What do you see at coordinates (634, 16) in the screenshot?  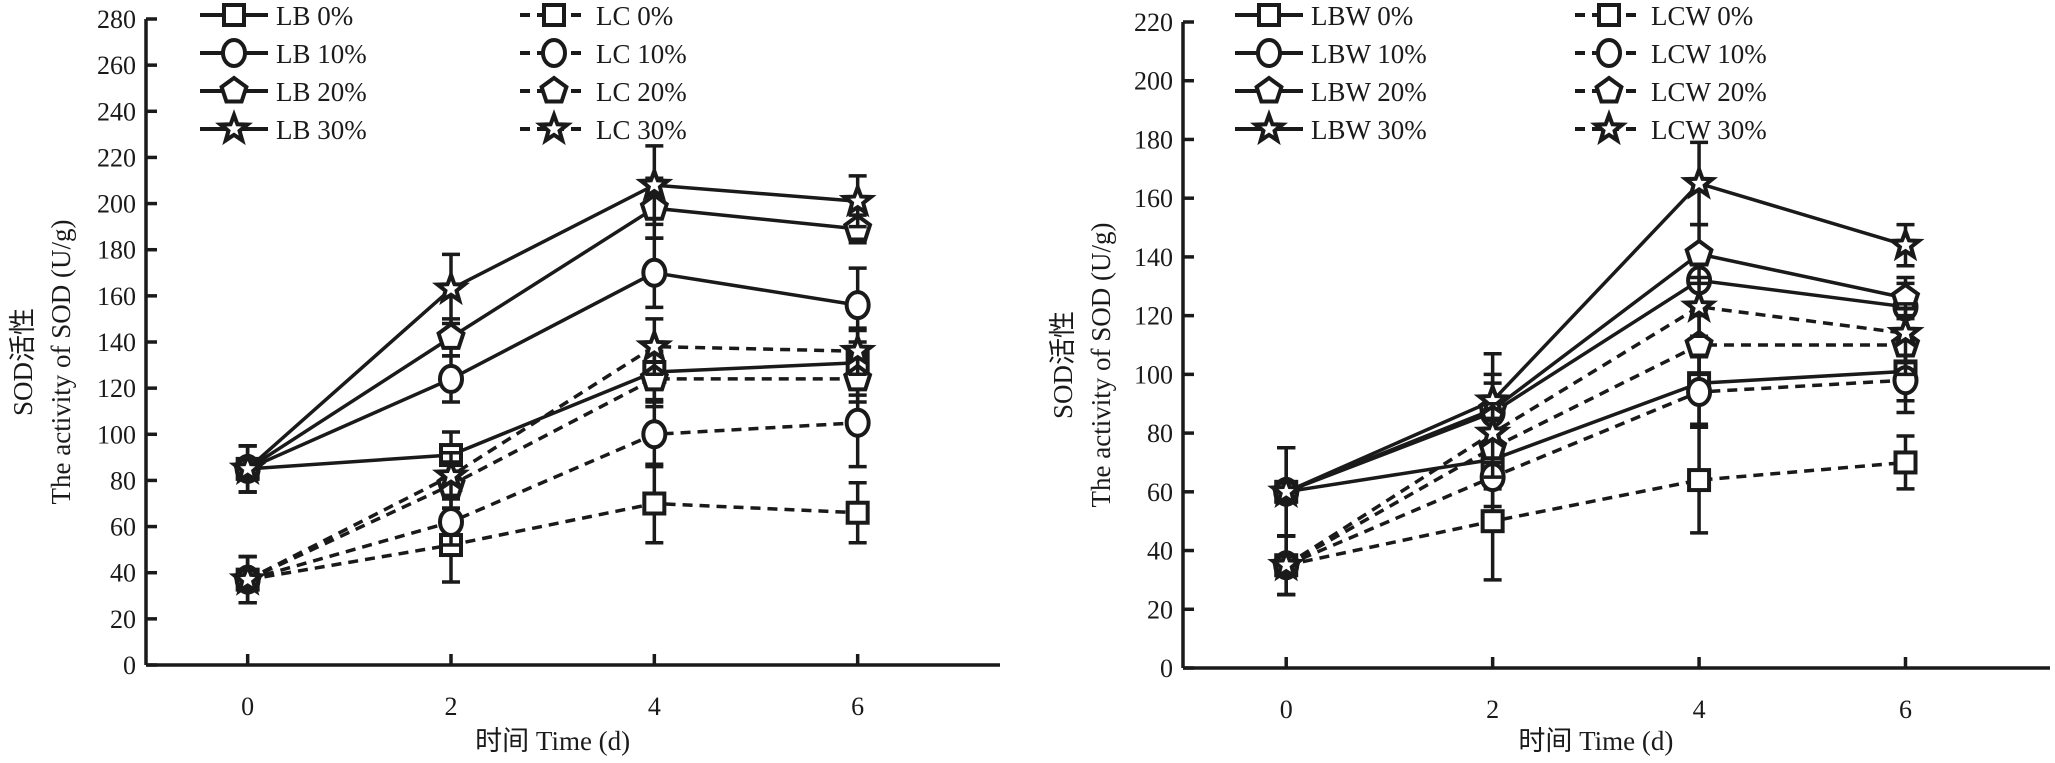 I see `legend-label: LC 0%` at bounding box center [634, 16].